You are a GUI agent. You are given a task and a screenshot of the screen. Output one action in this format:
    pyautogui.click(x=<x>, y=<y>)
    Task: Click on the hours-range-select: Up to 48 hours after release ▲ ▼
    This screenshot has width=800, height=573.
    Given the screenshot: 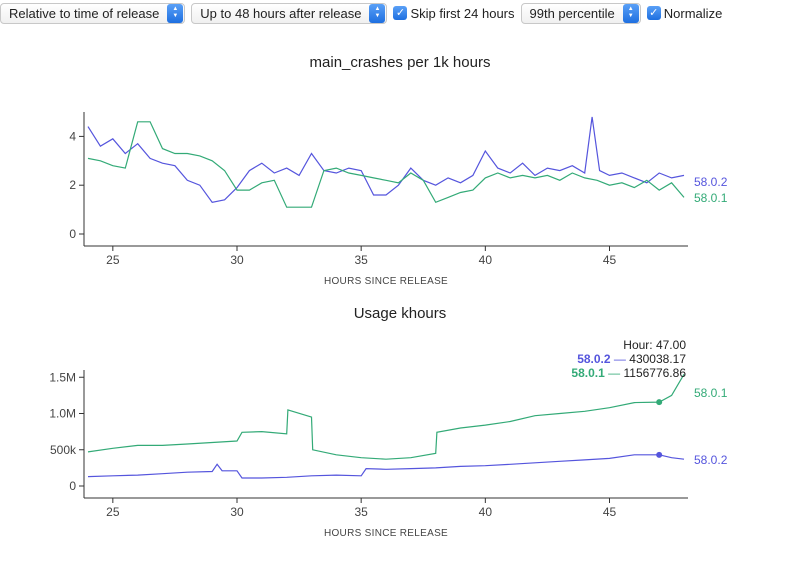 What is the action you would take?
    pyautogui.click(x=289, y=13)
    